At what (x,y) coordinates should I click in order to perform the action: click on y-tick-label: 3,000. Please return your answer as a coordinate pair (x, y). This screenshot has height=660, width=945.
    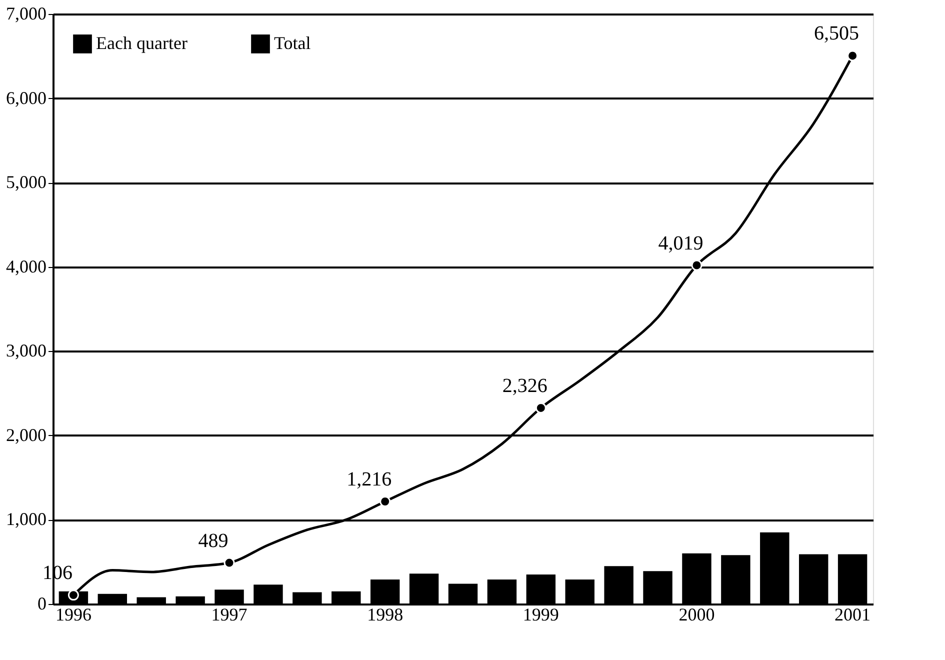
    Looking at the image, I should click on (26, 350).